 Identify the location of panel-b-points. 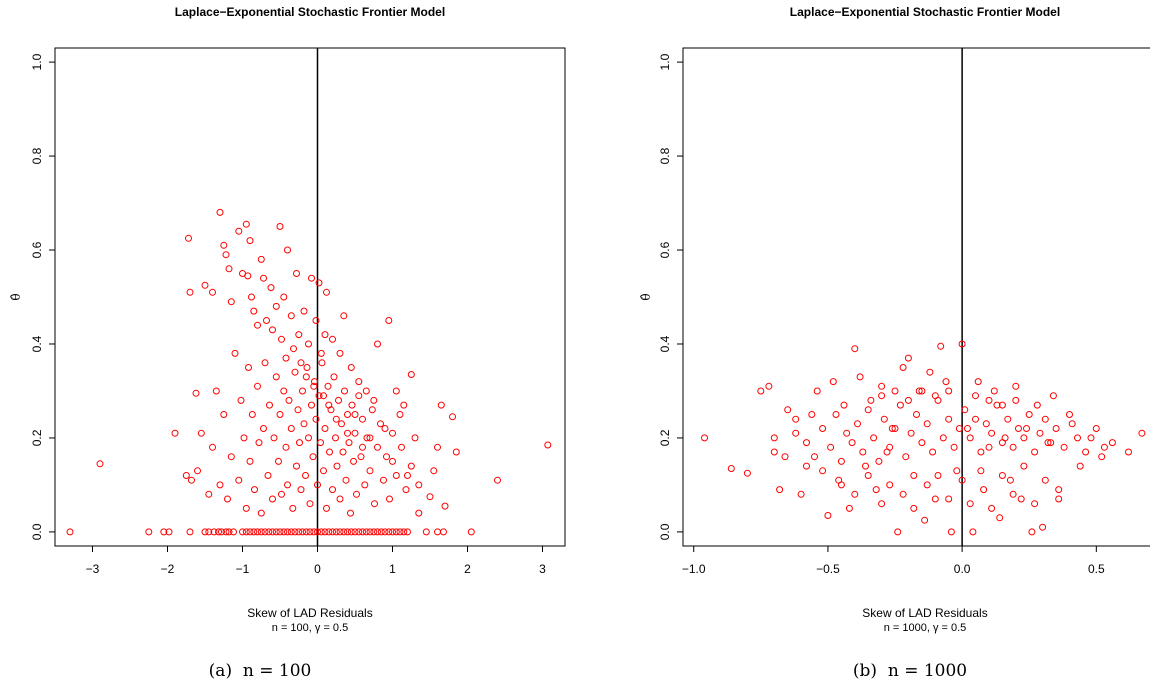
(923, 438).